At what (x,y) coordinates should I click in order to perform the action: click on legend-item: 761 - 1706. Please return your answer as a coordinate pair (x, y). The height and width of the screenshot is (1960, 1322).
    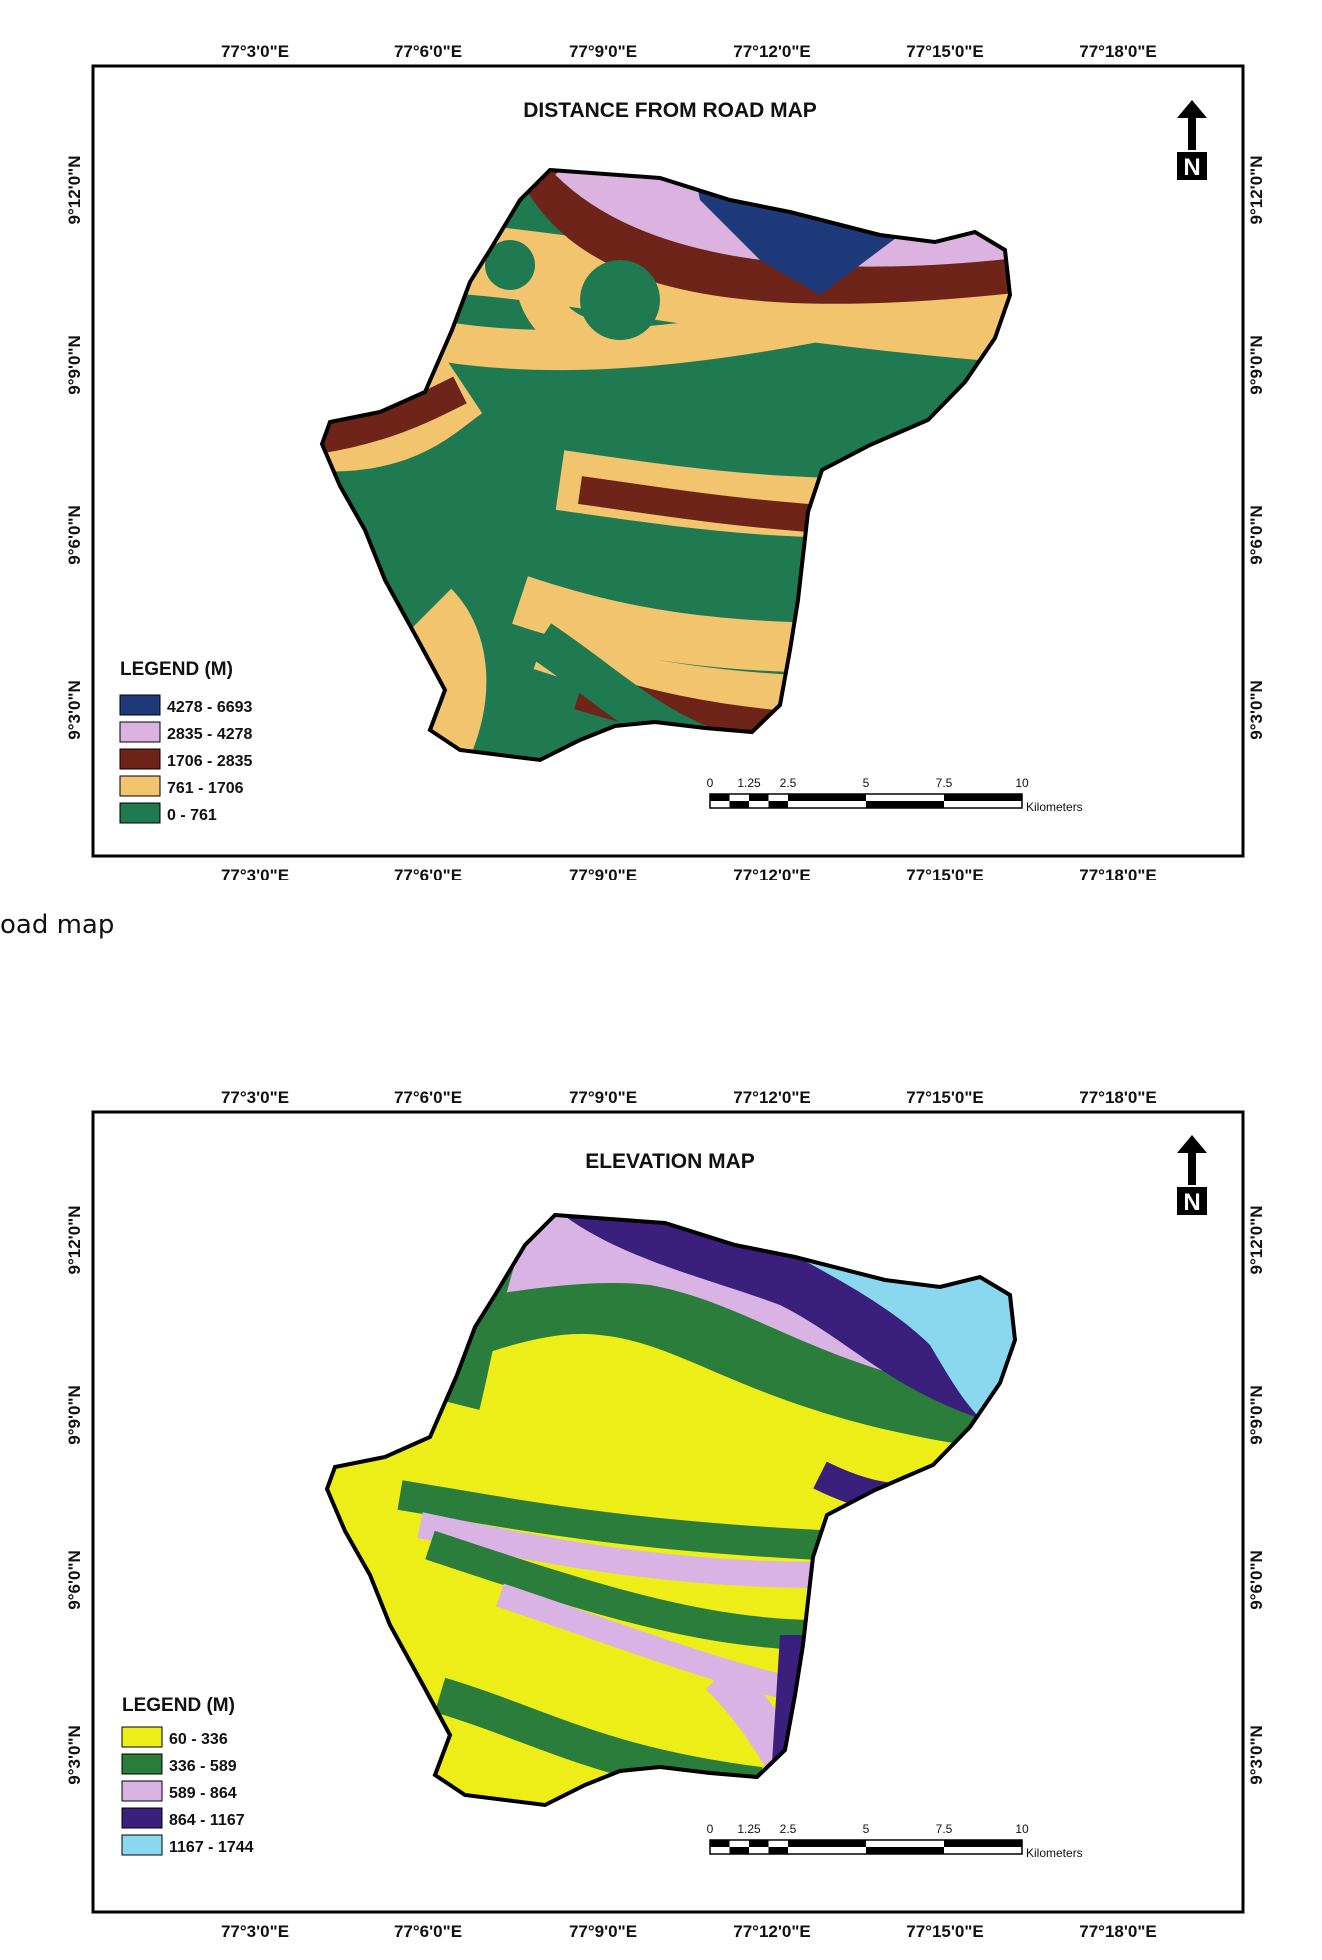
    Looking at the image, I should click on (205, 788).